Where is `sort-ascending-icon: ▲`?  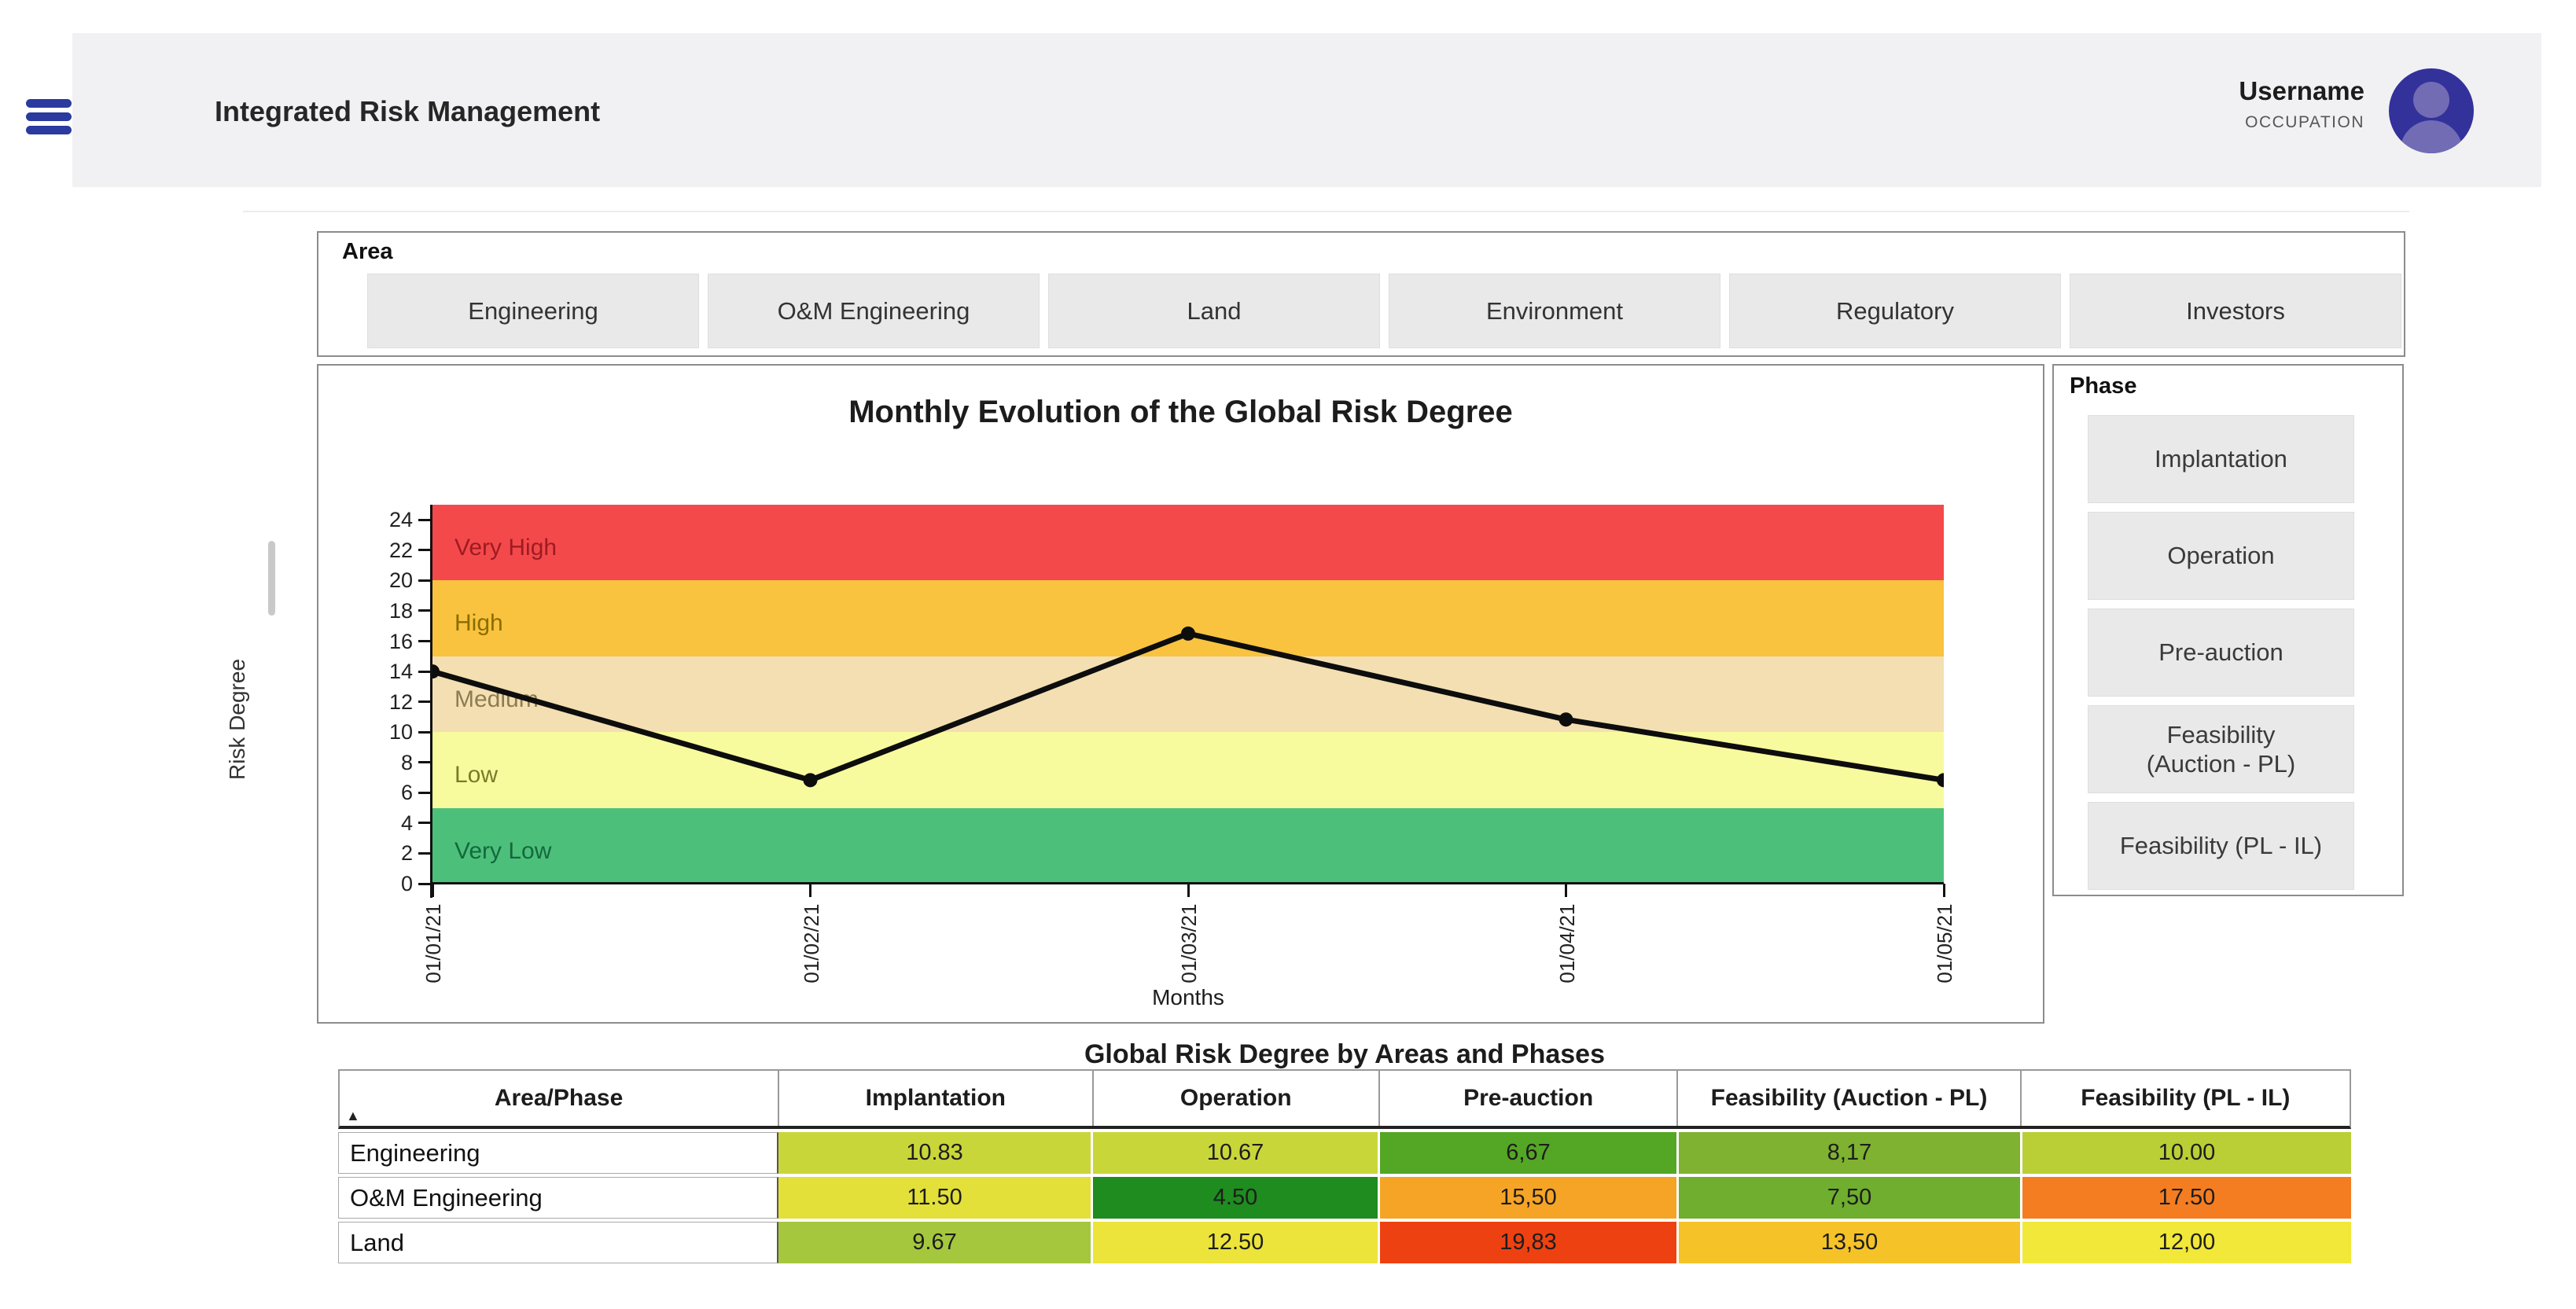 sort-ascending-icon: ▲ is located at coordinates (353, 1116).